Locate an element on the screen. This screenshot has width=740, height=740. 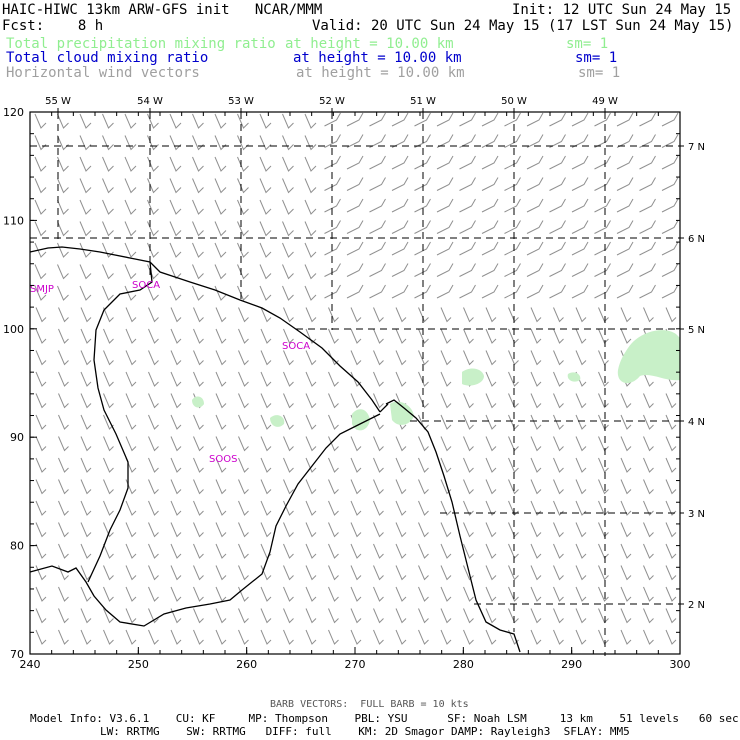
coastline is located at coordinates (205, 329).